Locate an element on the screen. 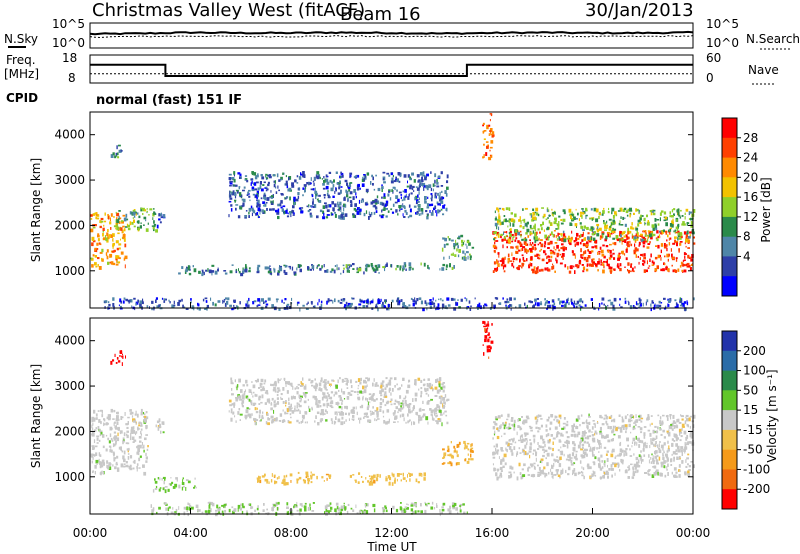 The width and height of the screenshot is (800, 554). station-title: Christmas Valley West (fitACF) is located at coordinates (228, 10).